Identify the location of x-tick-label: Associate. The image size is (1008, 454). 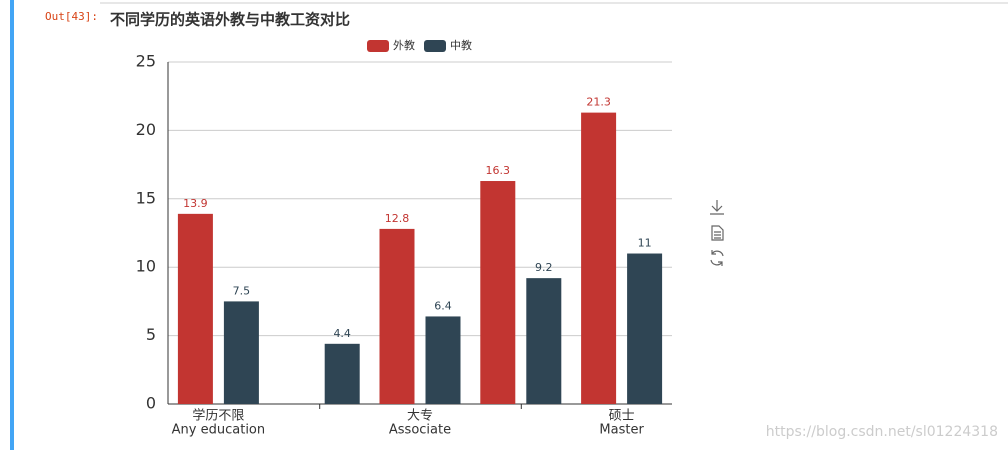
(420, 430).